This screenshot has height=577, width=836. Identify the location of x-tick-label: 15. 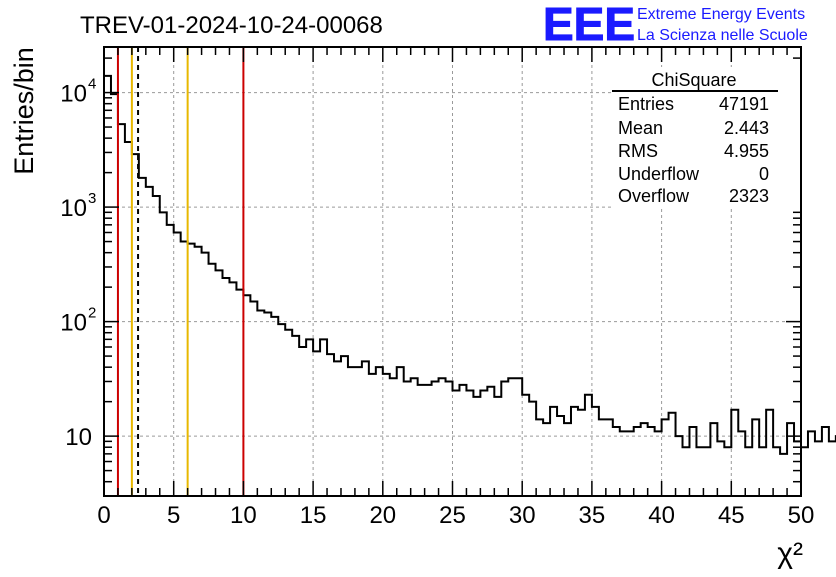
(313, 515).